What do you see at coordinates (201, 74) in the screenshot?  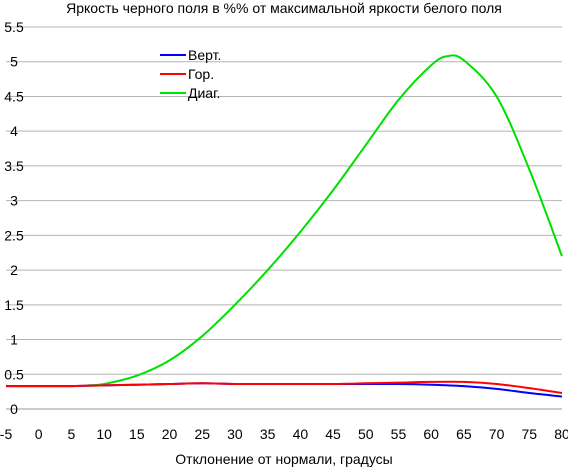 I see `legend-label: Гор.` at bounding box center [201, 74].